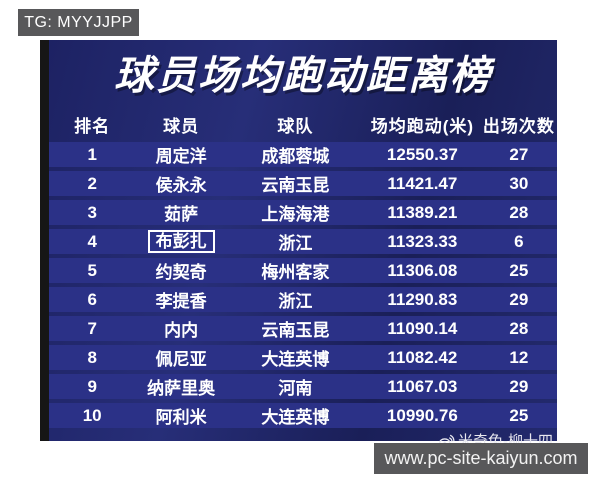 The image size is (600, 480). What do you see at coordinates (181, 330) in the screenshot?
I see `player-cell: 内内` at bounding box center [181, 330].